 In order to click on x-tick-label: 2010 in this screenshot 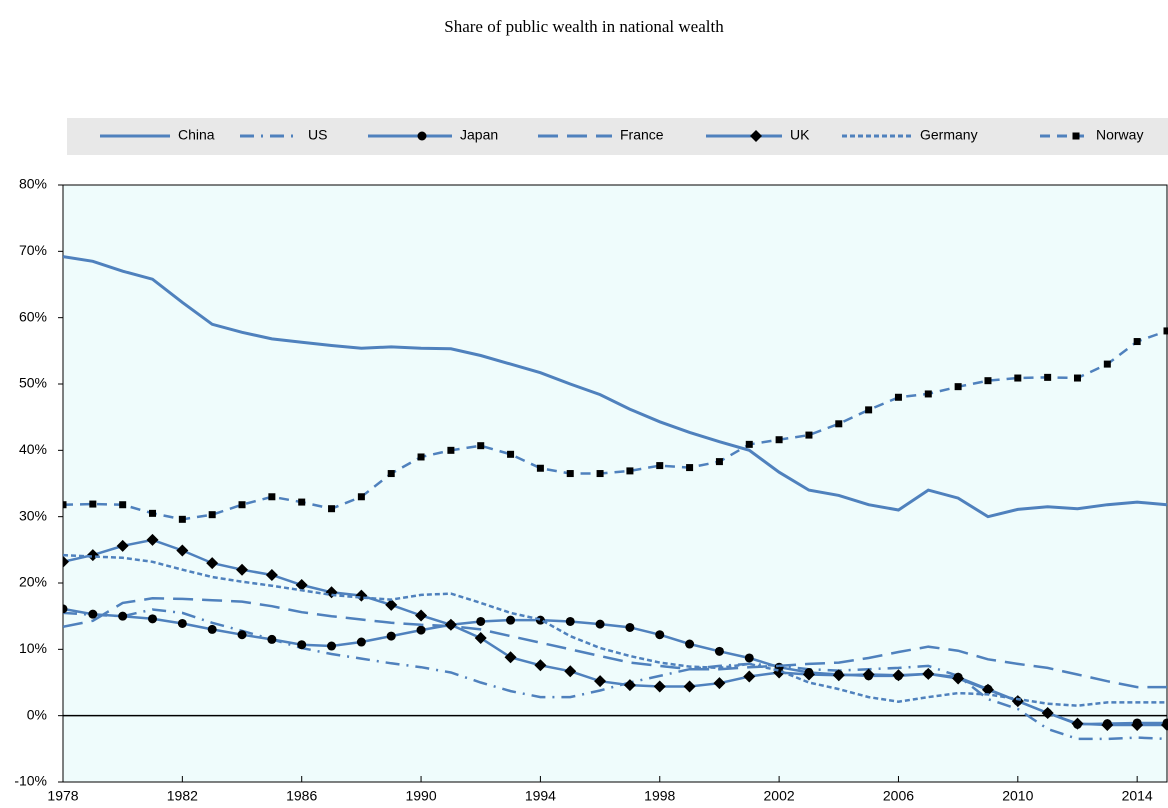, I will do `click(1017, 796)`.